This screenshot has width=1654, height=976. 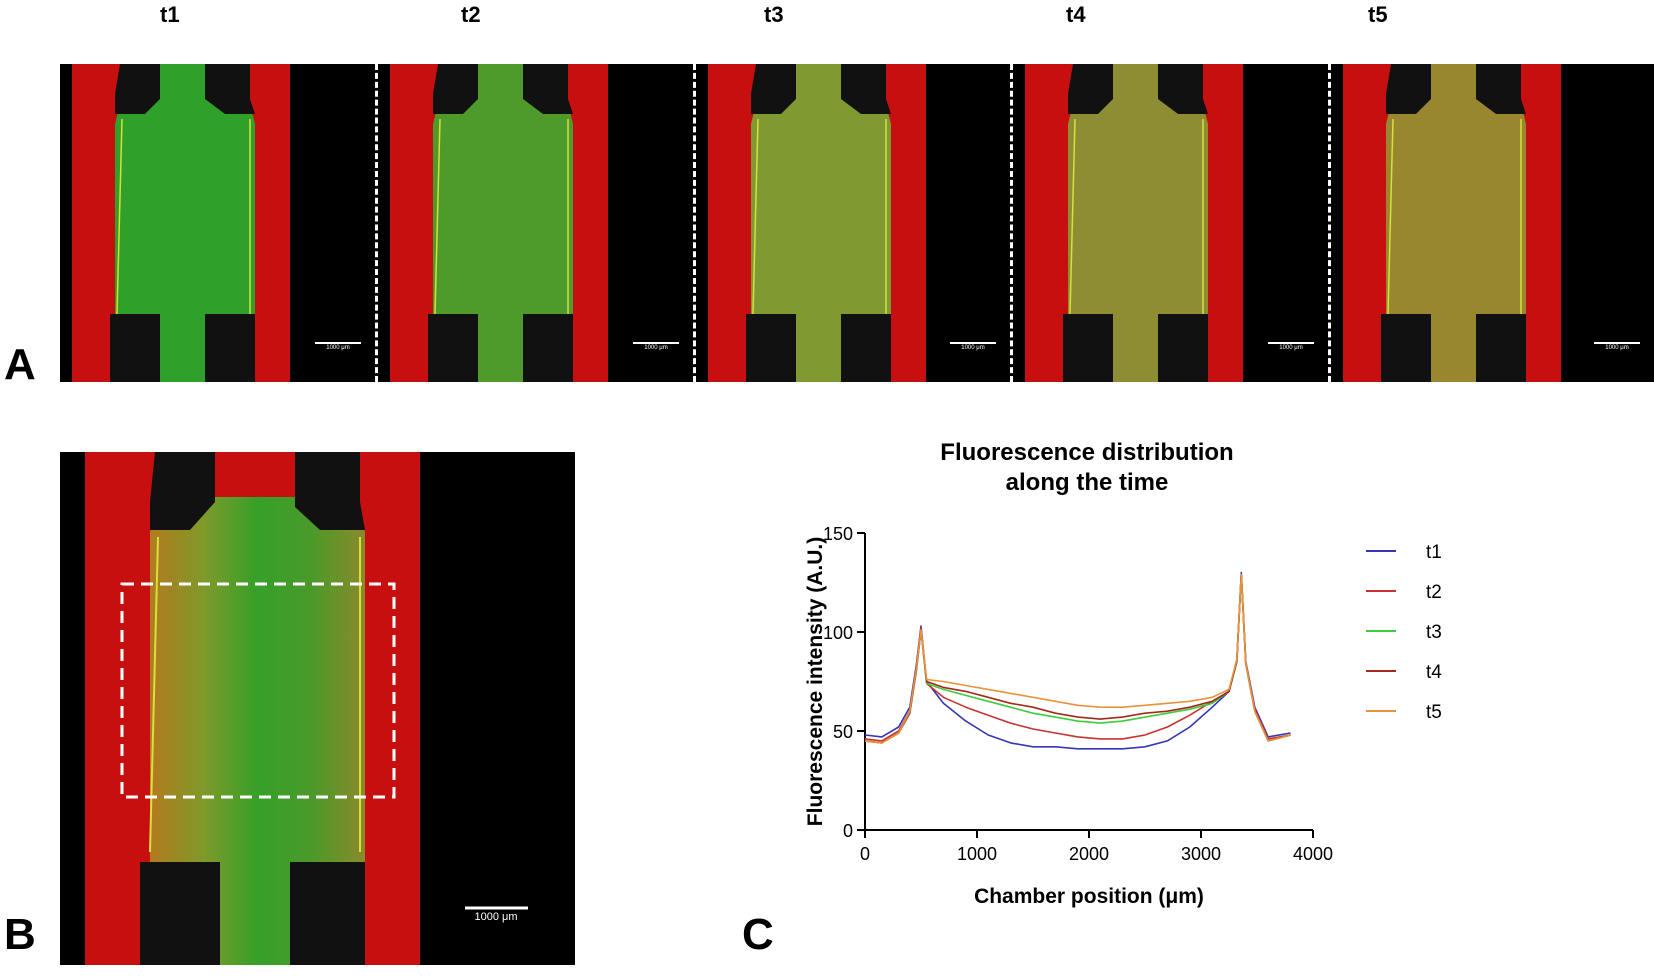 What do you see at coordinates (1170, 223) in the screenshot?
I see `timepoint-frame-t4: 1000 μm` at bounding box center [1170, 223].